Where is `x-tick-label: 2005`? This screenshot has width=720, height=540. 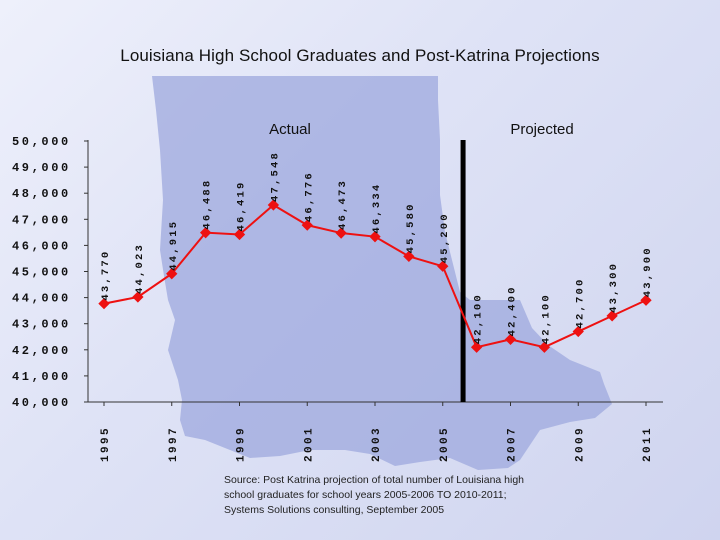
x-tick-label: 2005 is located at coordinates (445, 444).